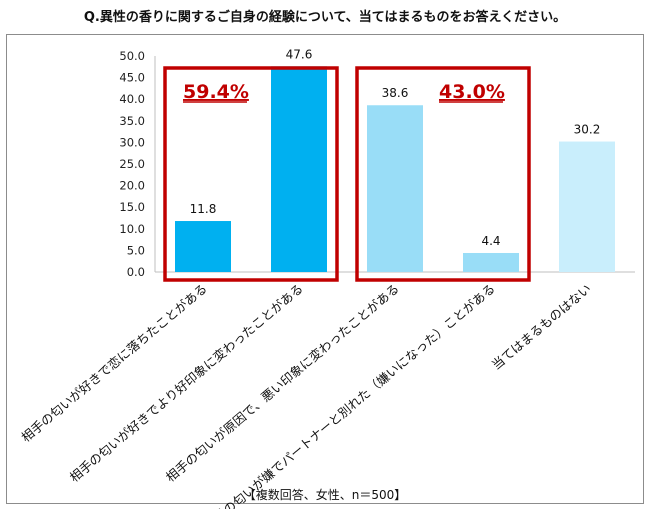 The image size is (650, 509). What do you see at coordinates (587, 130) in the screenshot?
I see `data-label: 30.2` at bounding box center [587, 130].